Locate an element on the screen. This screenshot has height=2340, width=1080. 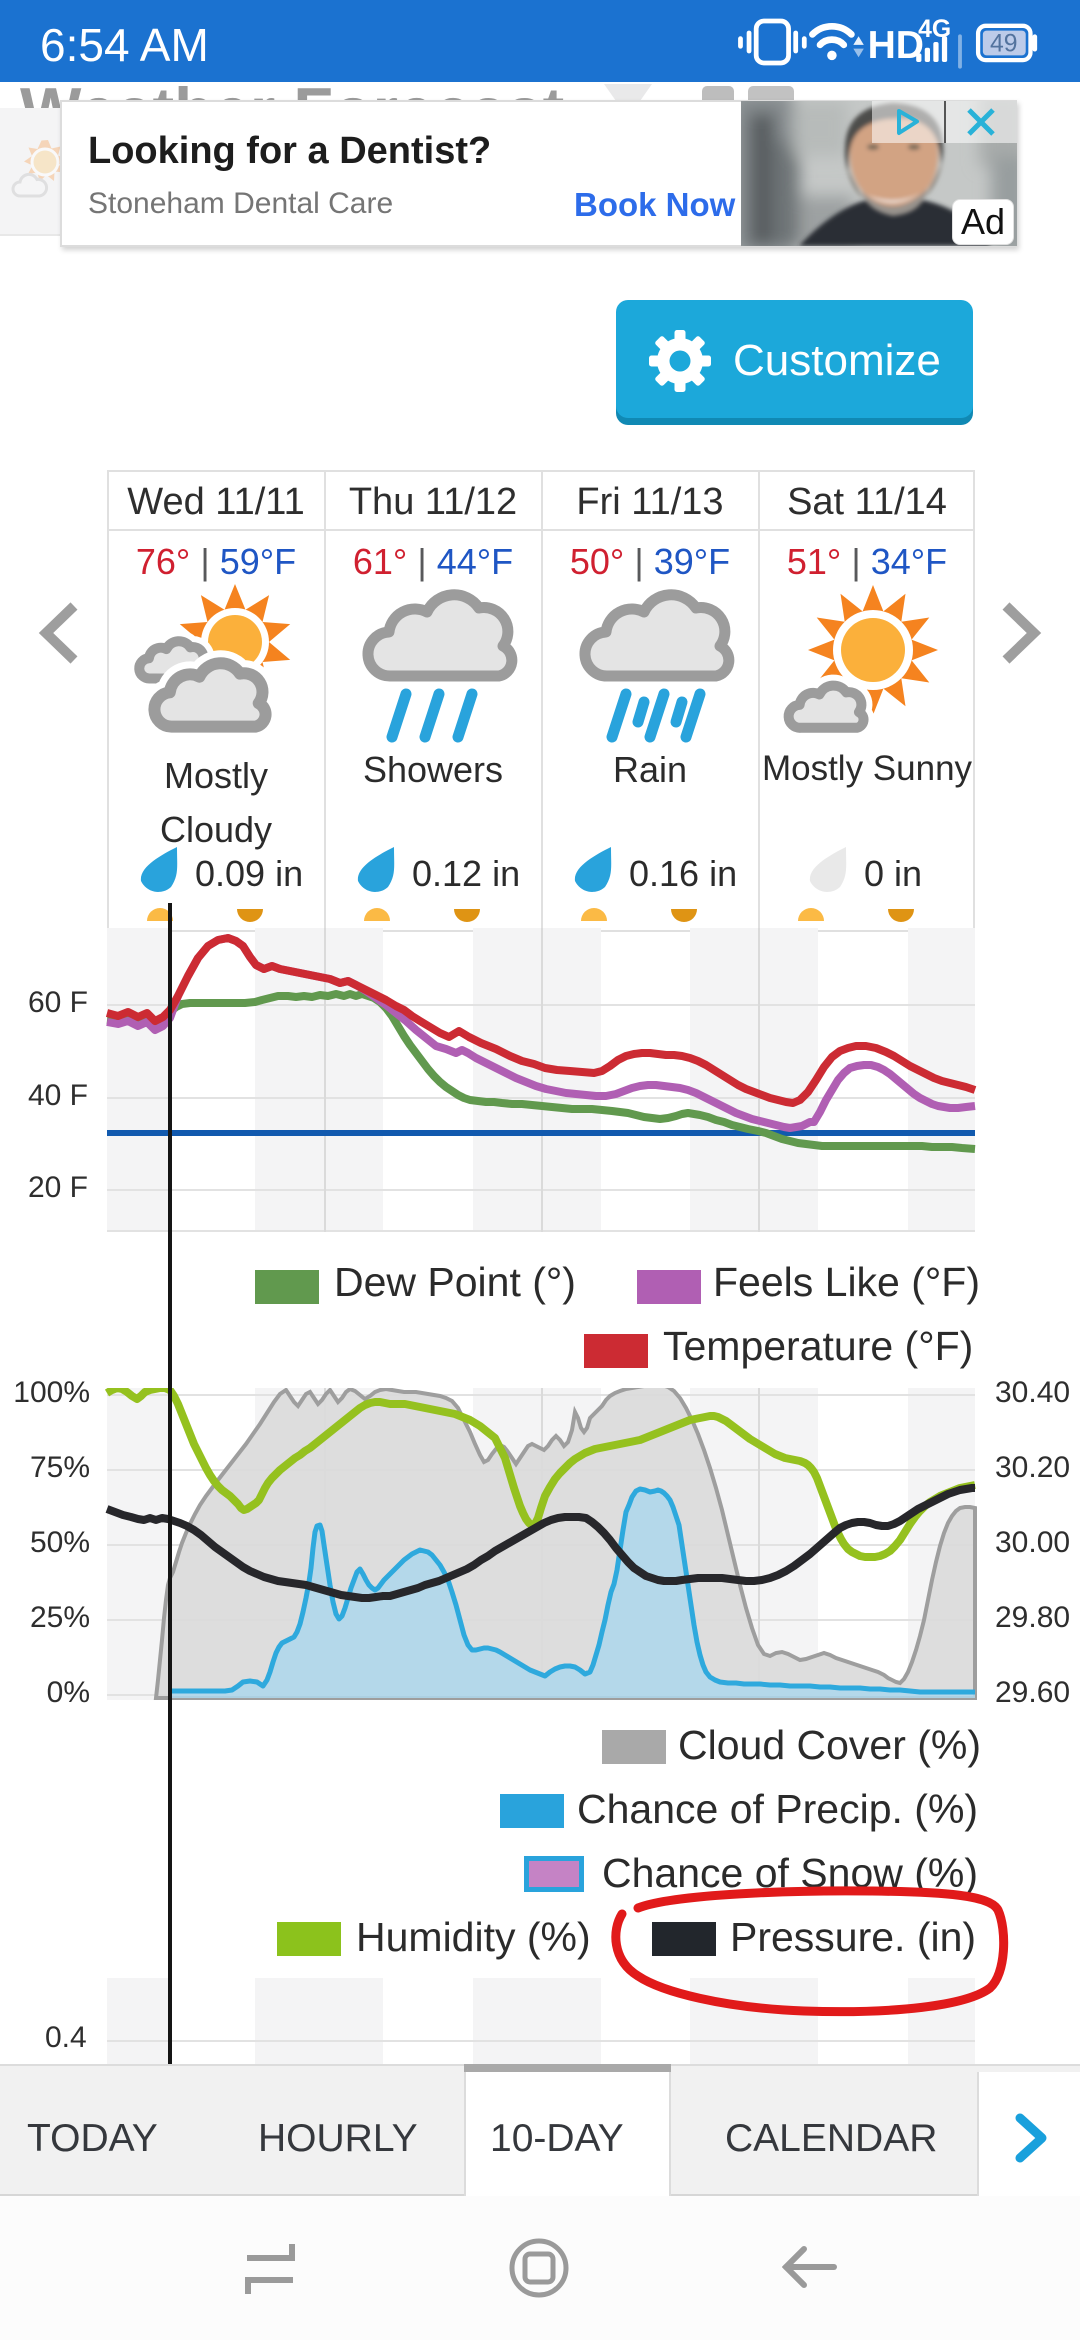
svg-text: 49 is located at coordinates (1004, 44).